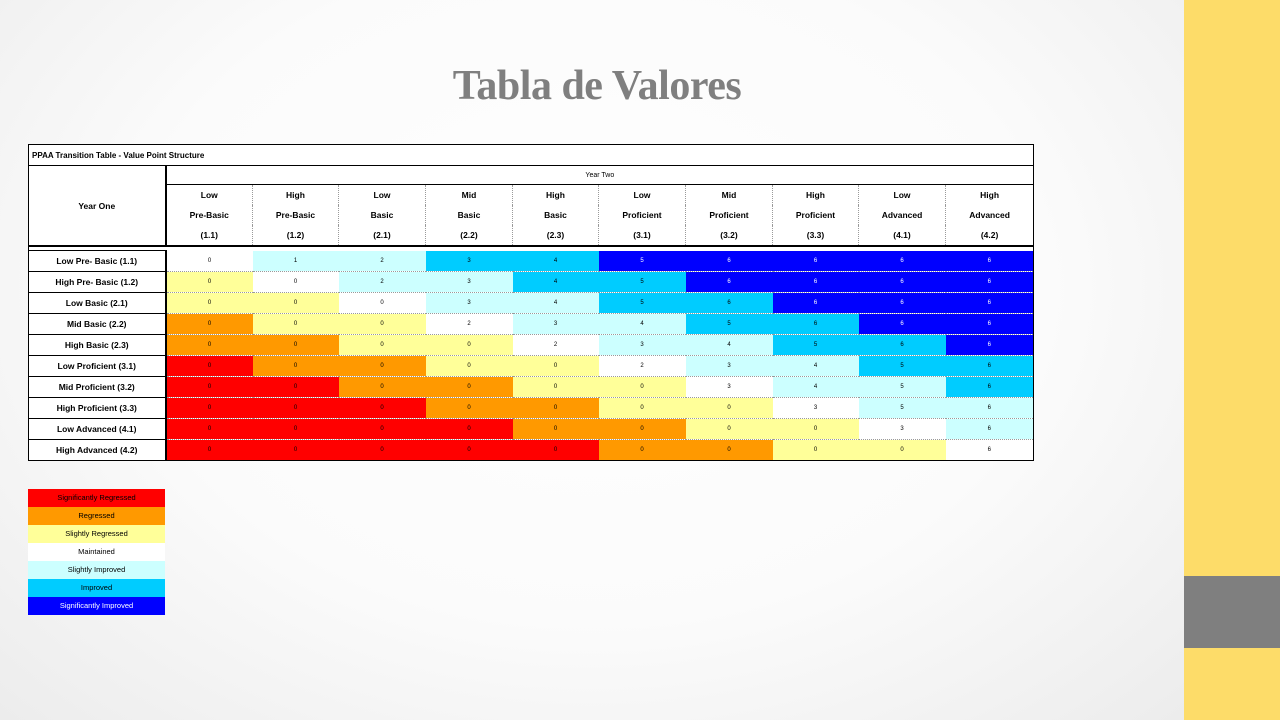 This screenshot has height=720, width=1280. Describe the element at coordinates (599, 175) in the screenshot. I see `year-two-label: Year Two` at that location.